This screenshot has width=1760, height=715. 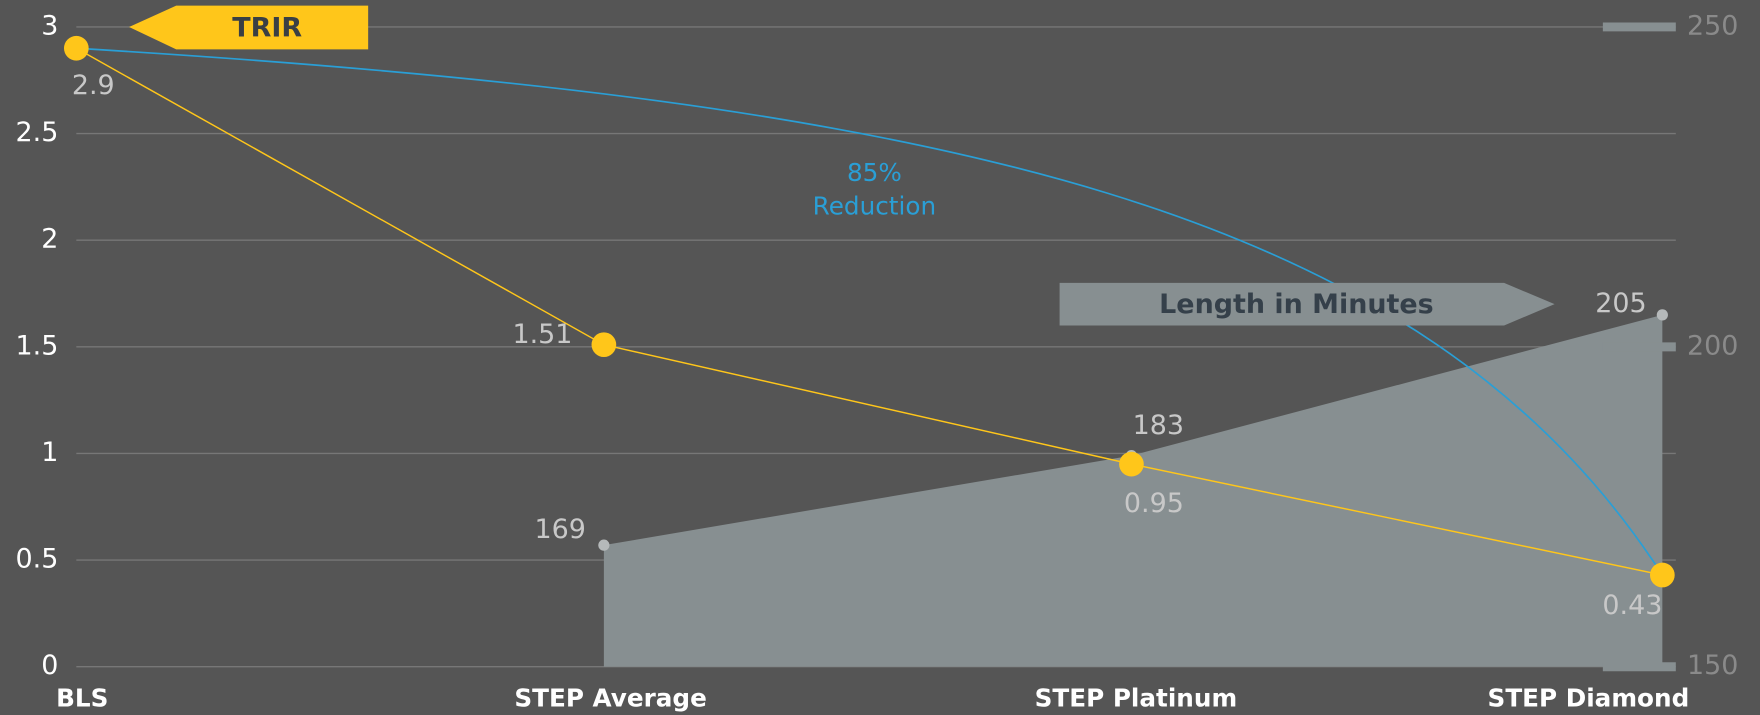 What do you see at coordinates (874, 172) in the screenshot?
I see `annotation: 85%` at bounding box center [874, 172].